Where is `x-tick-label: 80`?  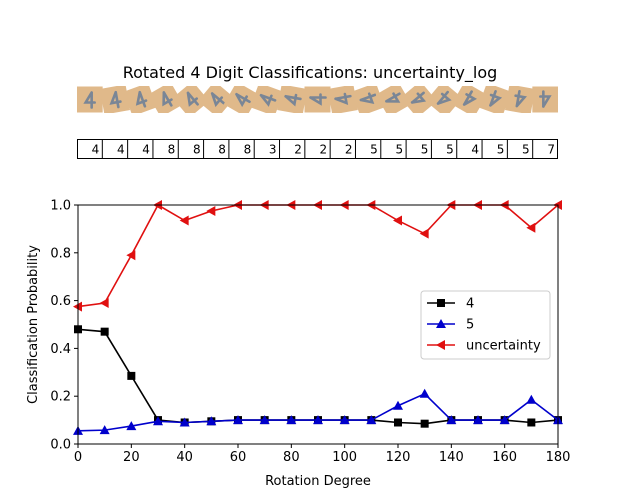 x-tick-label: 80 is located at coordinates (291, 457).